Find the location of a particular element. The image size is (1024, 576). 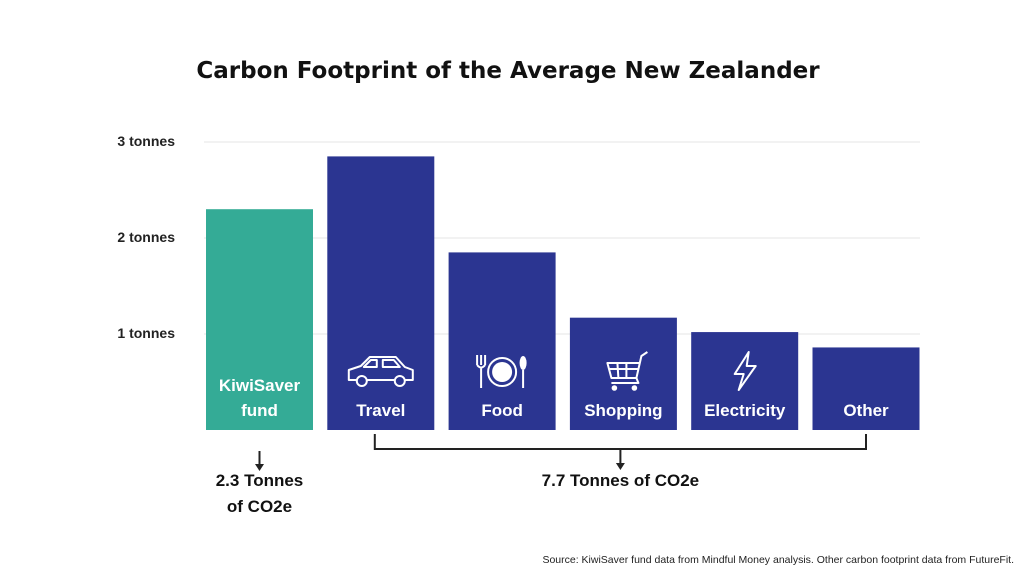

bar-label: fund is located at coordinates (259, 410).